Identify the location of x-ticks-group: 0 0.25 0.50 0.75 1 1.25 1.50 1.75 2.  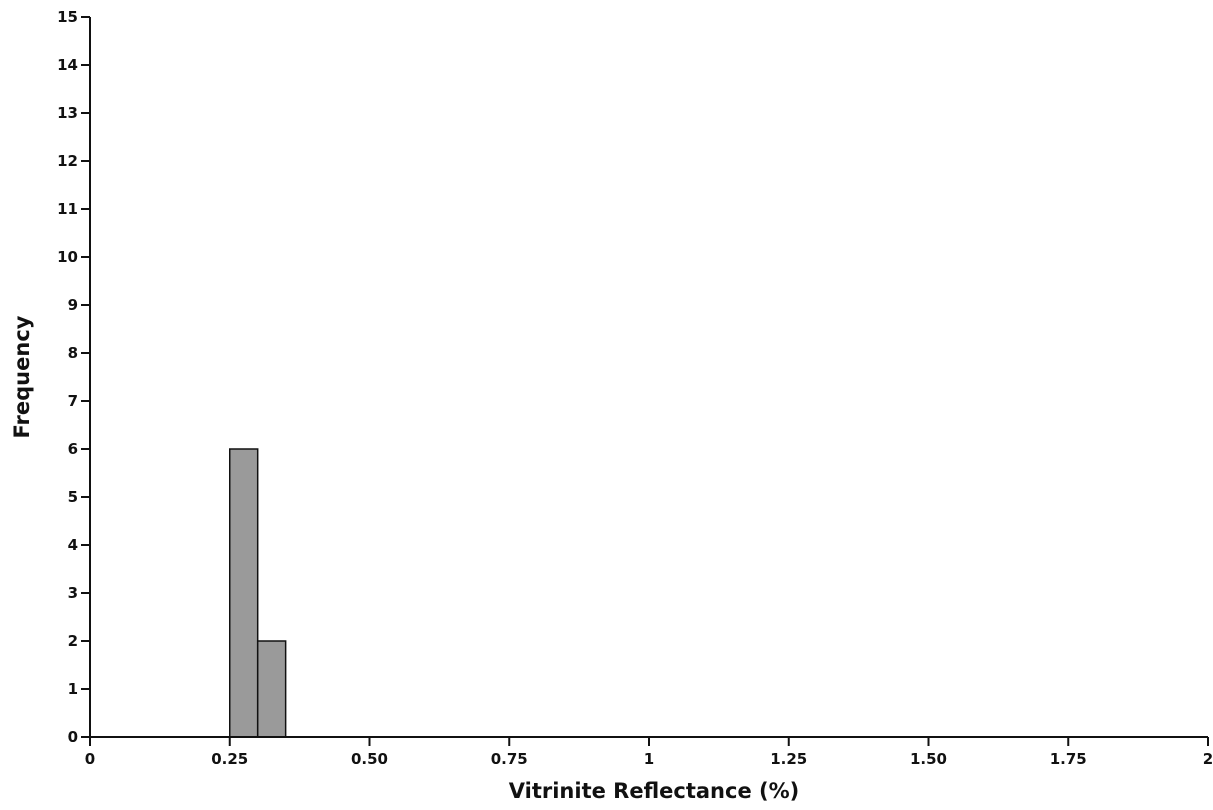
(649, 752).